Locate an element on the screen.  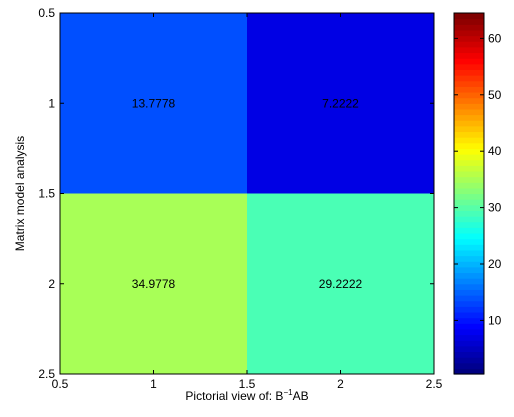
colorbar-tick-label: 40 is located at coordinates (495, 151).